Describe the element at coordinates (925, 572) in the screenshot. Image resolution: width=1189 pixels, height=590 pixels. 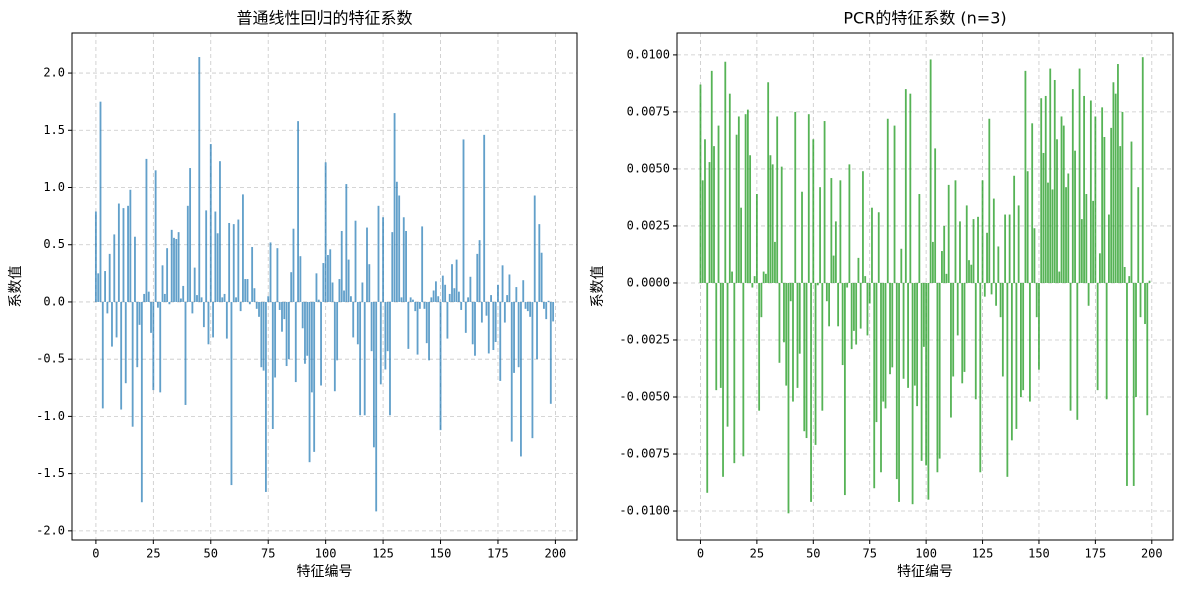
I see `x-axis-label: 特征编号` at that location.